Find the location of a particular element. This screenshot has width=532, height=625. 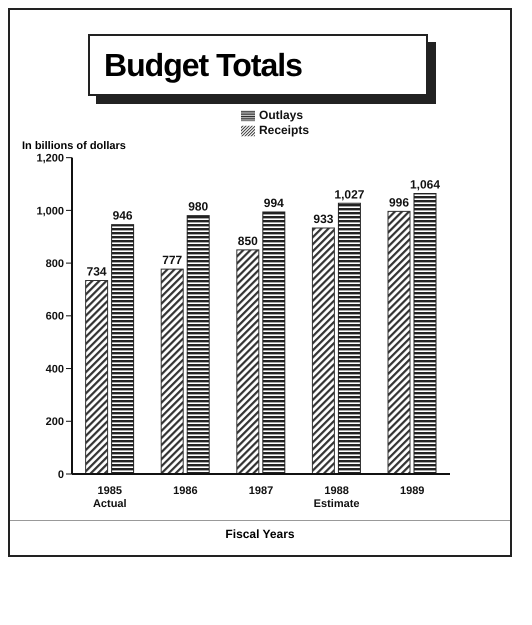

x-tick-label: 1989 is located at coordinates (412, 491).